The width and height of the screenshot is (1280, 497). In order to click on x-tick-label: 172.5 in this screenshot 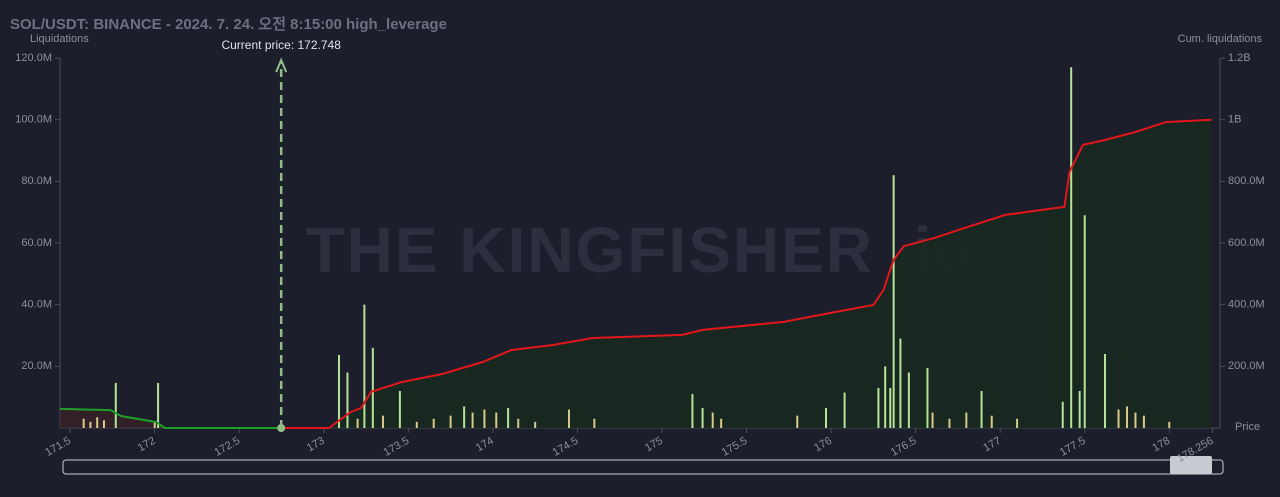, I will do `click(227, 447)`.